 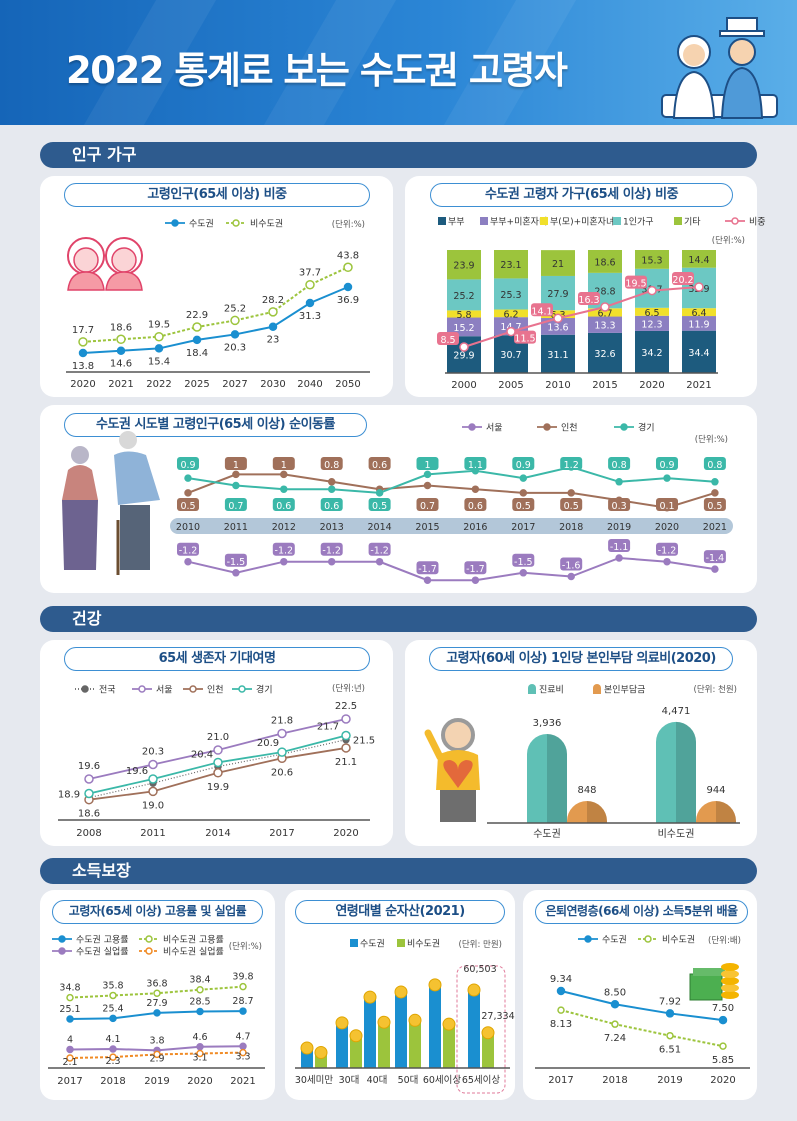 What do you see at coordinates (510, 355) in the screenshot?
I see `bar-segment-label: 30.7` at bounding box center [510, 355].